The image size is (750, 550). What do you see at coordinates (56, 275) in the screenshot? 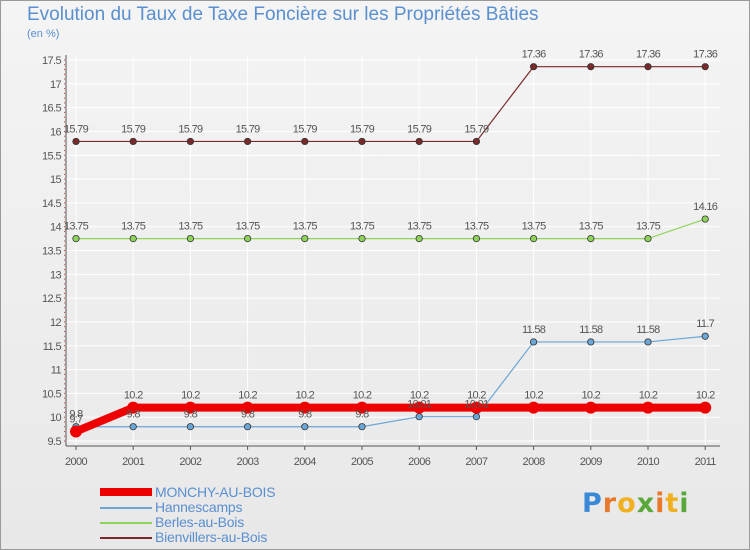
I see `y-tick-label: 13` at bounding box center [56, 275].